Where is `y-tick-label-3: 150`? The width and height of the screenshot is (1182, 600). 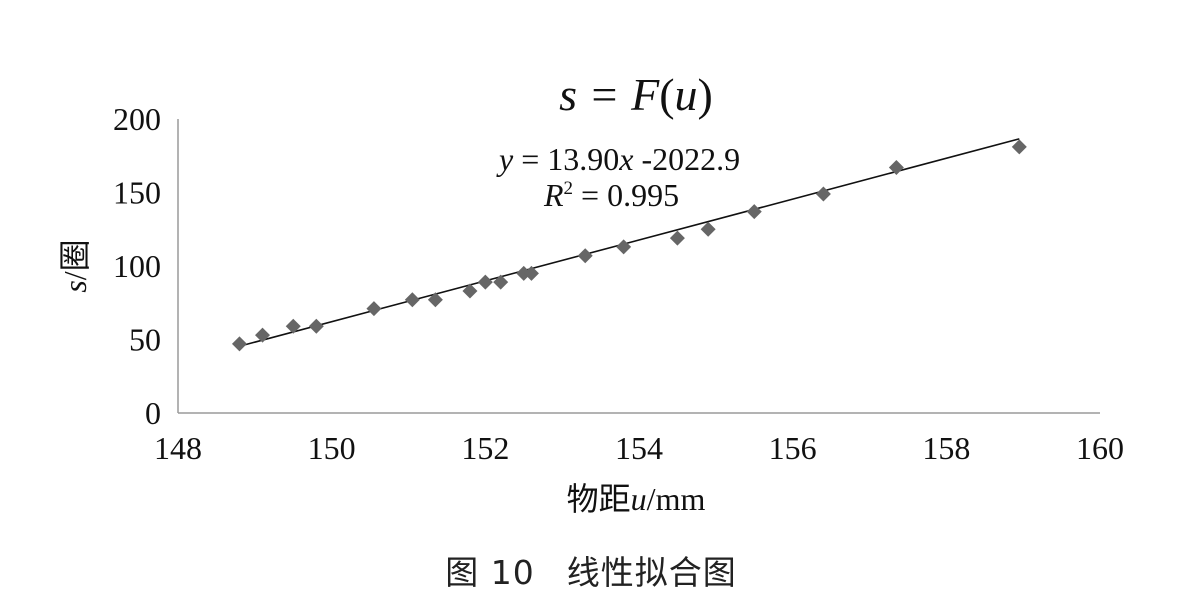 y-tick-label-3: 150 is located at coordinates (137, 193).